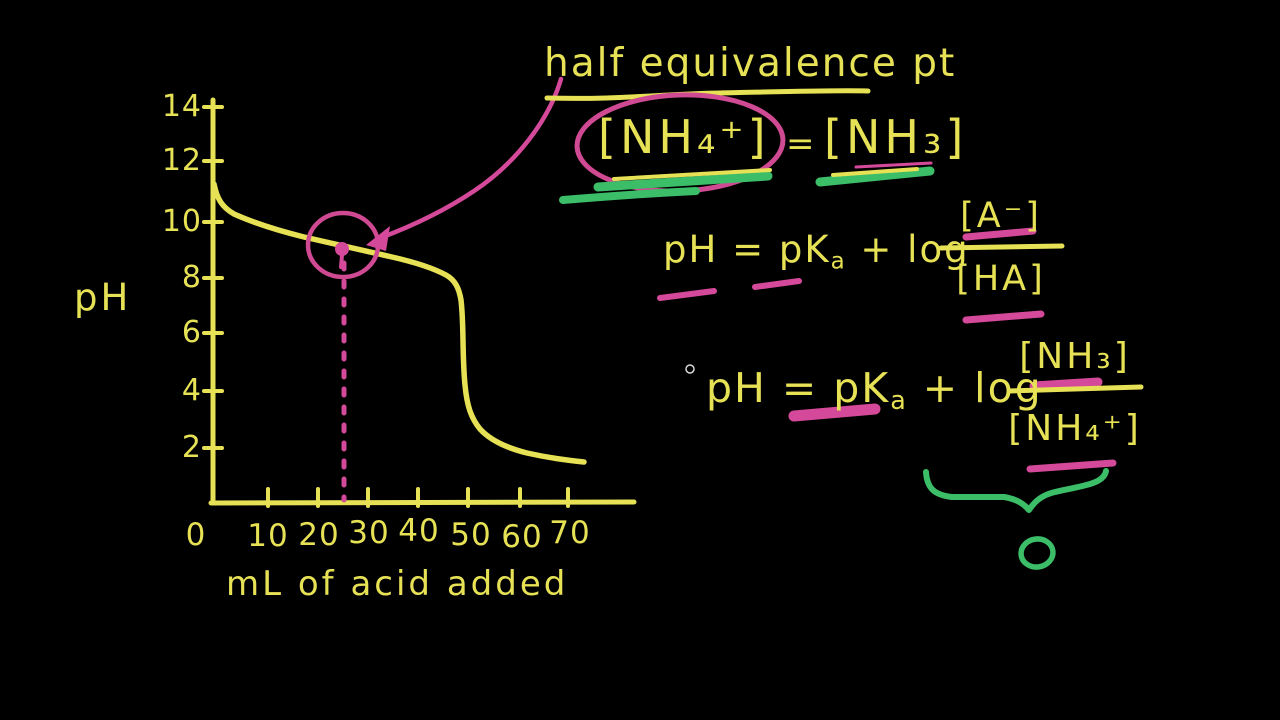 Image resolution: width=1280 pixels, height=720 pixels. I want to click on henderson-hasselbalch-ammonia: pH = pKa + log, so click(874, 389).